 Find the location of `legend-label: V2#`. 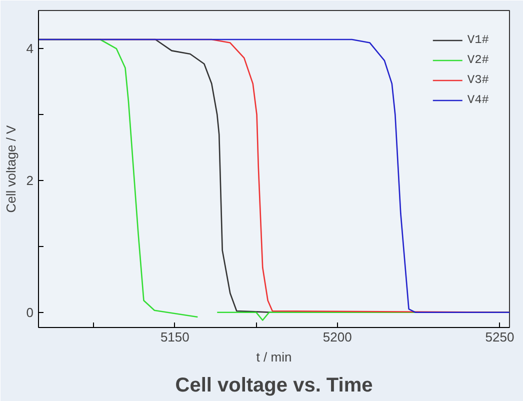

legend-label: V2# is located at coordinates (478, 60).